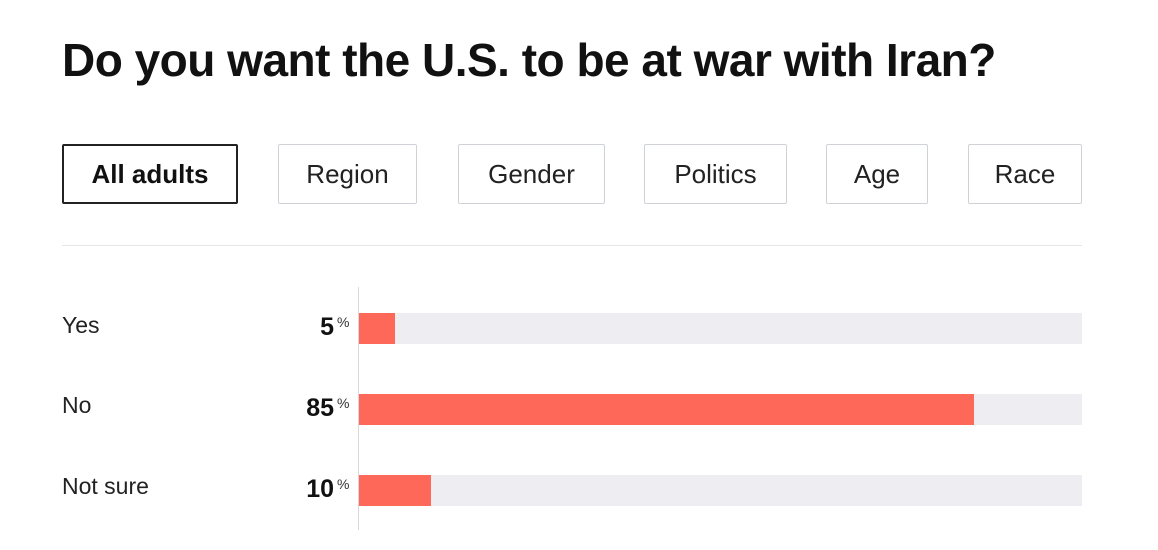 This screenshot has height=550, width=1158. Describe the element at coordinates (320, 489) in the screenshot. I see `bar-value-not-sure: 10` at that location.